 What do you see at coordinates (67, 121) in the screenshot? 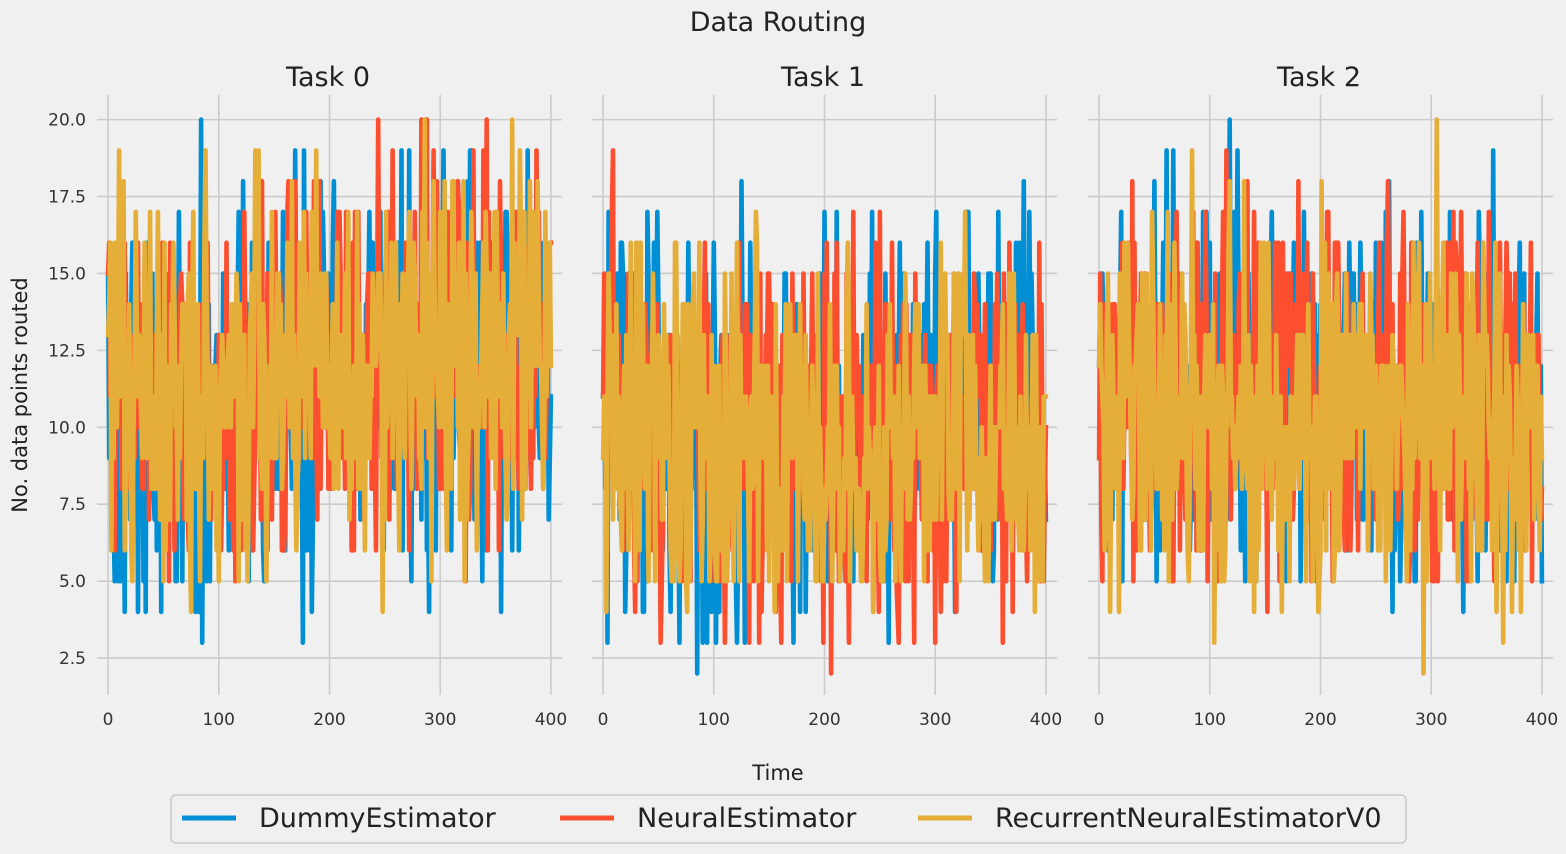
I see `y-tick-label: 20.0` at bounding box center [67, 121].